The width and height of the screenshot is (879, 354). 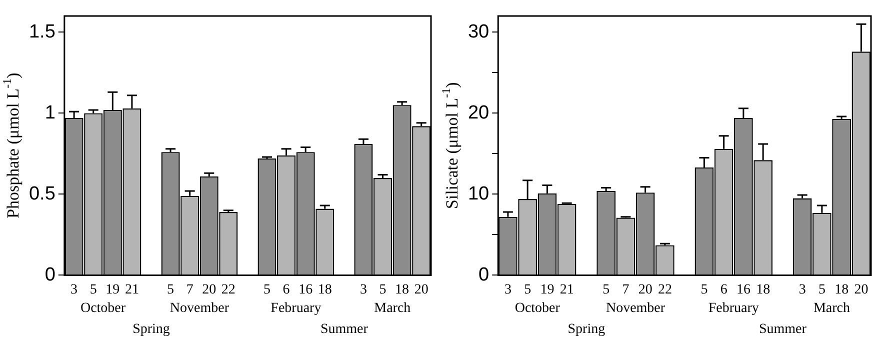 I want to click on y-tick-label: 30, so click(x=479, y=31).